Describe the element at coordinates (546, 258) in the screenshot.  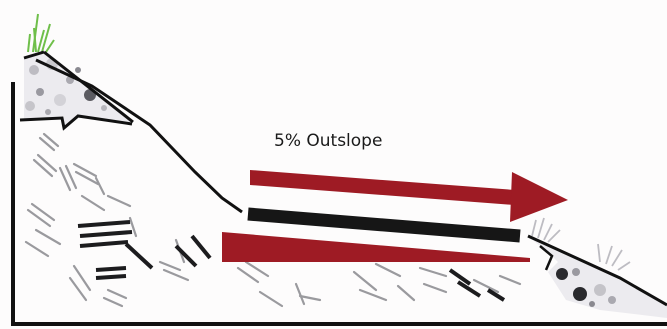
I see `downhill-break-line` at that location.